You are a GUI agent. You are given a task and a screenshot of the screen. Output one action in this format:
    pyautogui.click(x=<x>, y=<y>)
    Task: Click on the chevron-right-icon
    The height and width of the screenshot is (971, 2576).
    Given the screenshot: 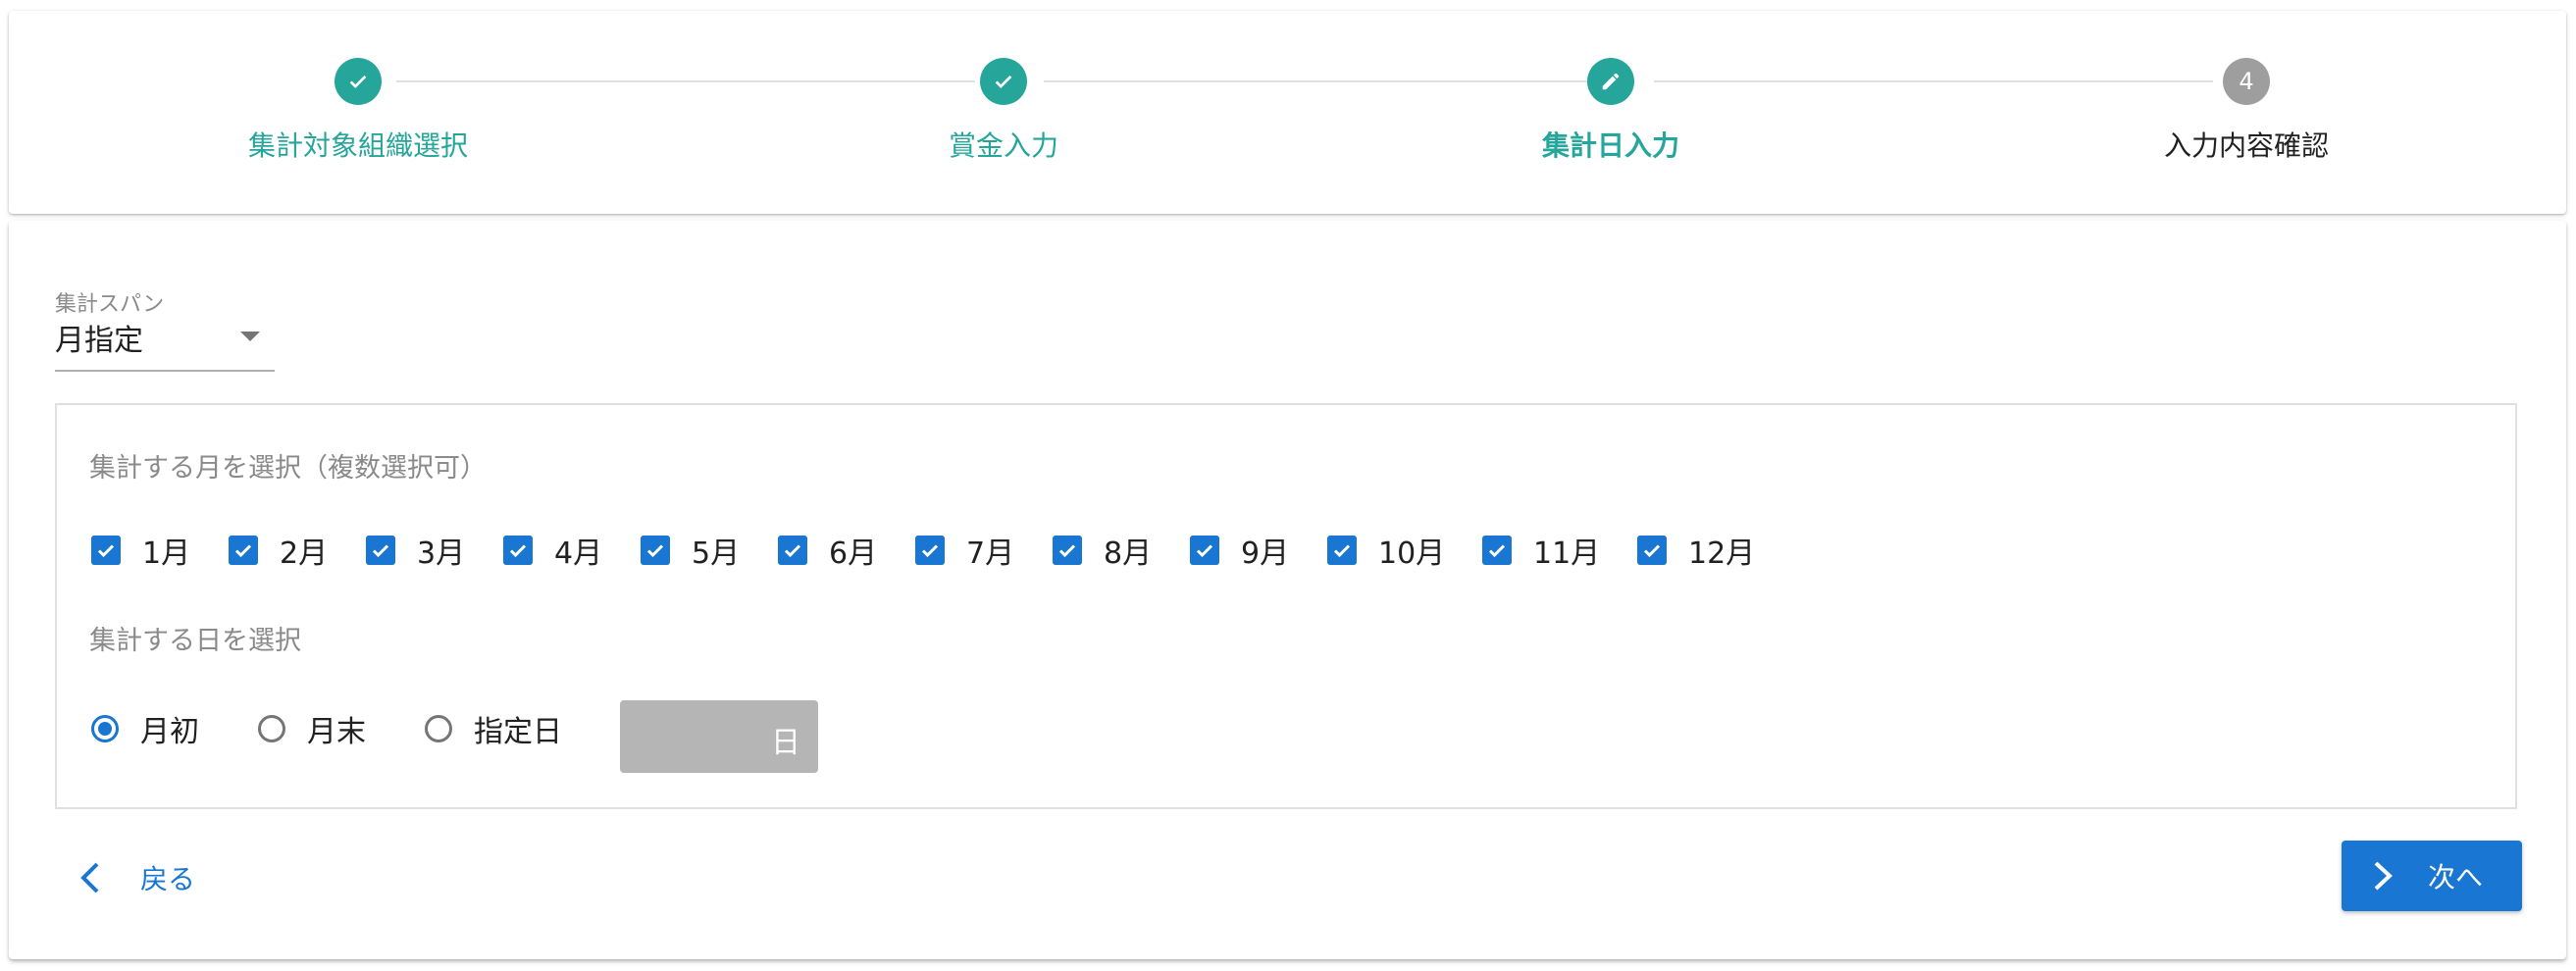 What is the action you would take?
    pyautogui.click(x=2383, y=876)
    